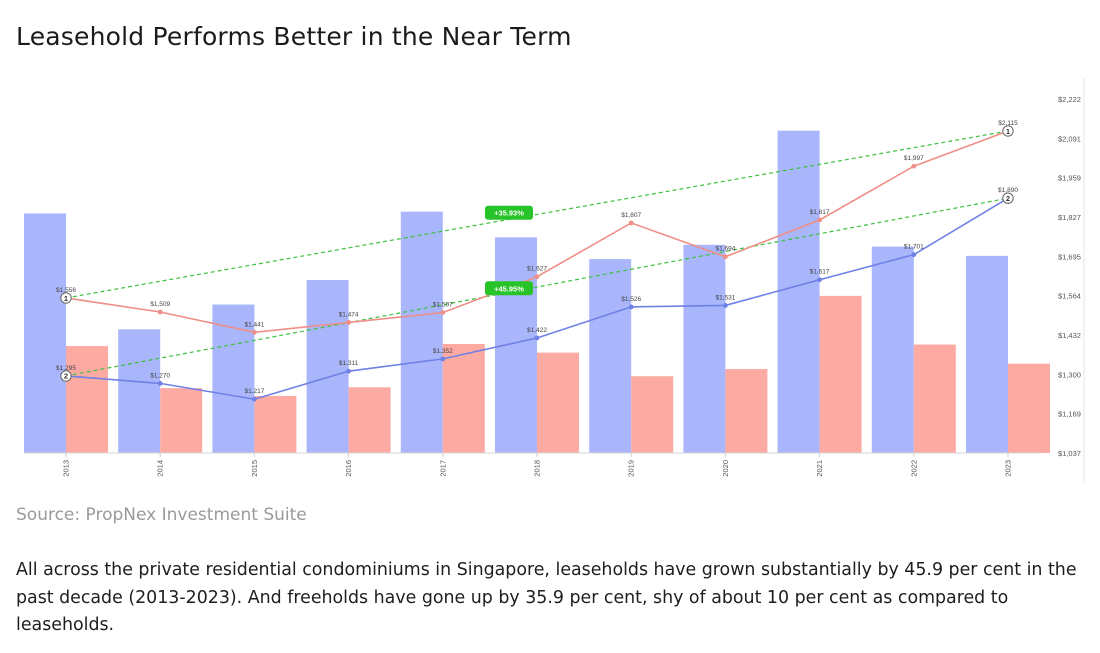 Image resolution: width=1100 pixels, height=653 pixels. Describe the element at coordinates (537, 330) in the screenshot. I see `data-label: $1,422` at that location.